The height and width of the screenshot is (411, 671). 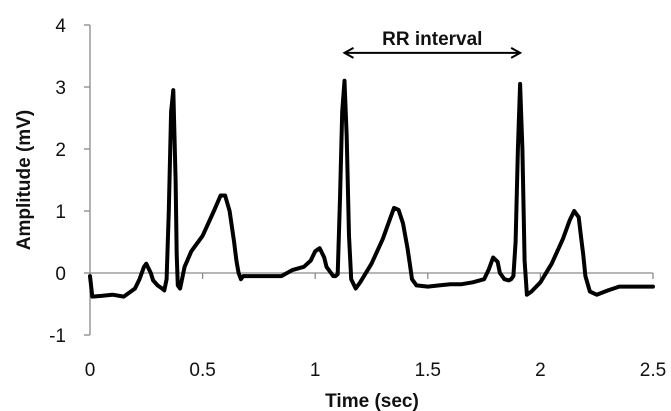 I want to click on y-tick-label: 4, so click(x=60, y=26).